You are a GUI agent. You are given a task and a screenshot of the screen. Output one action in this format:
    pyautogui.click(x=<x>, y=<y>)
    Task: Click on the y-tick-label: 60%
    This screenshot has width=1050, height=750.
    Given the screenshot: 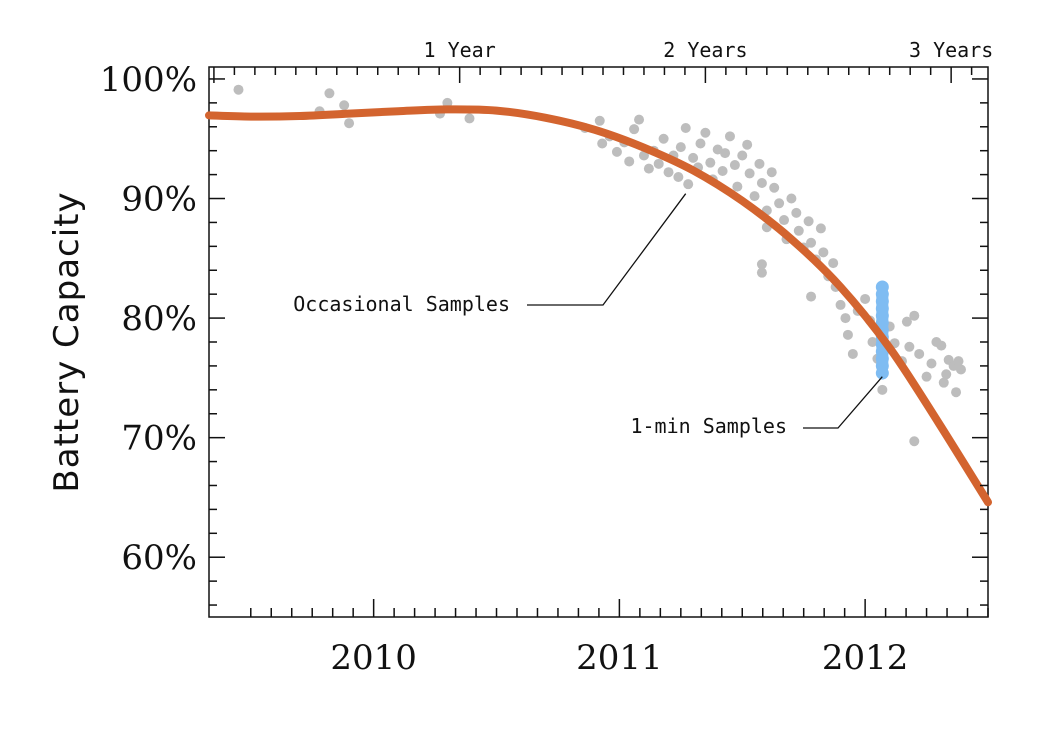 What is the action you would take?
    pyautogui.click(x=159, y=558)
    